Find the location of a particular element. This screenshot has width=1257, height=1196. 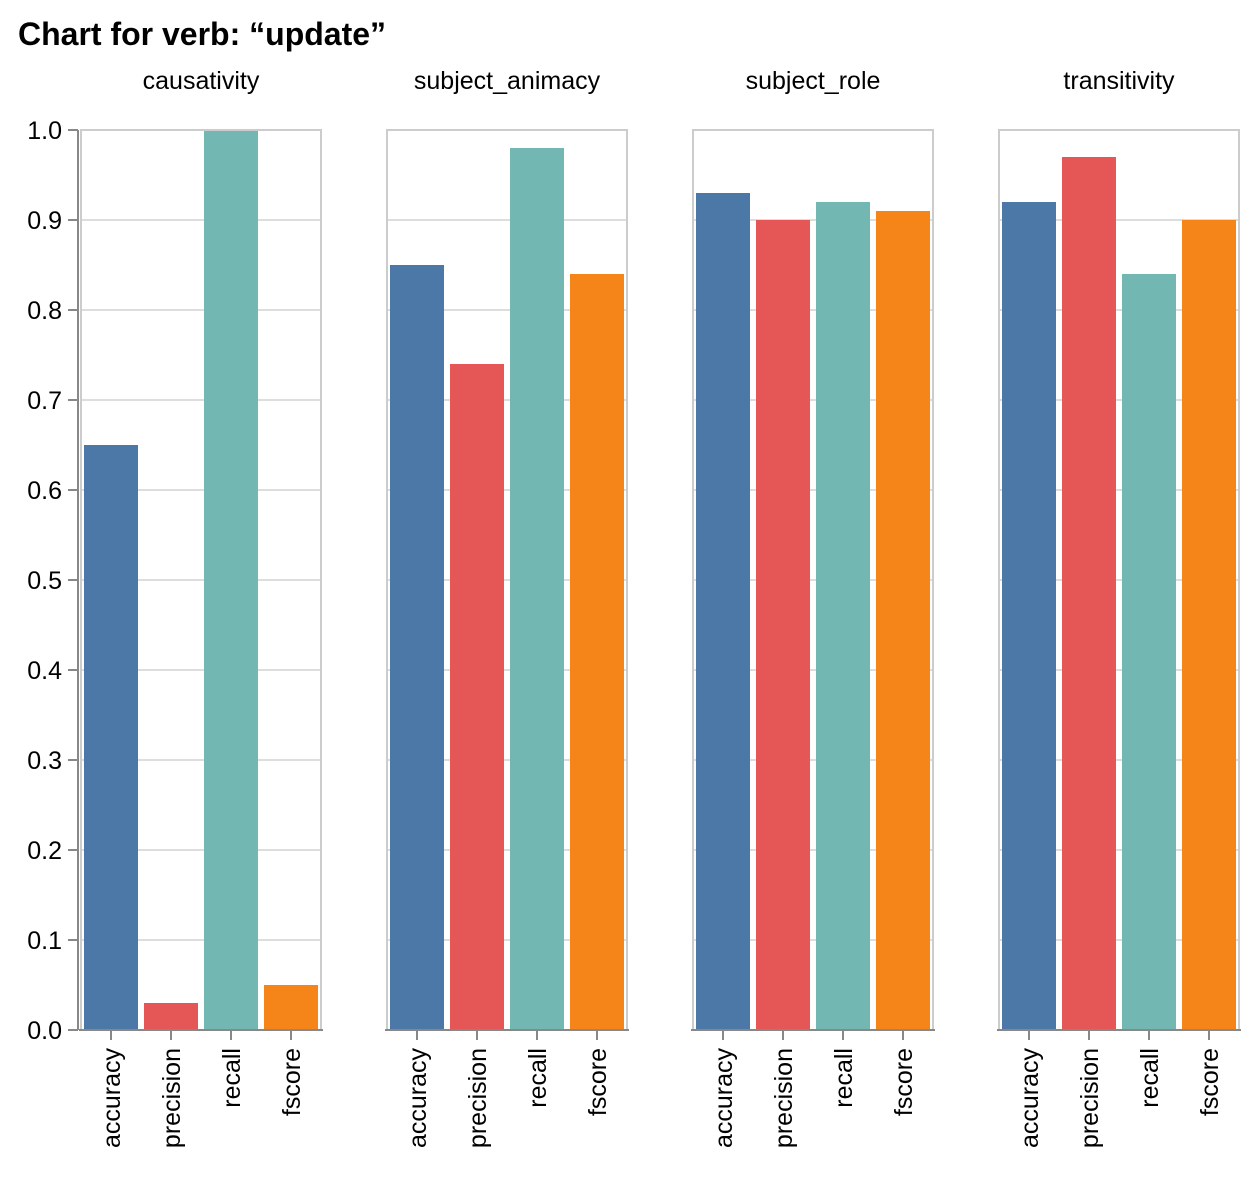

facet-header: transitivity is located at coordinates (1119, 81).